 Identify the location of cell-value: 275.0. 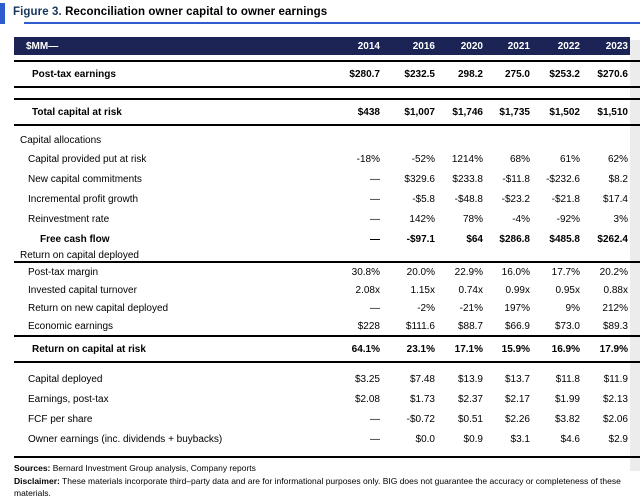
(517, 74).